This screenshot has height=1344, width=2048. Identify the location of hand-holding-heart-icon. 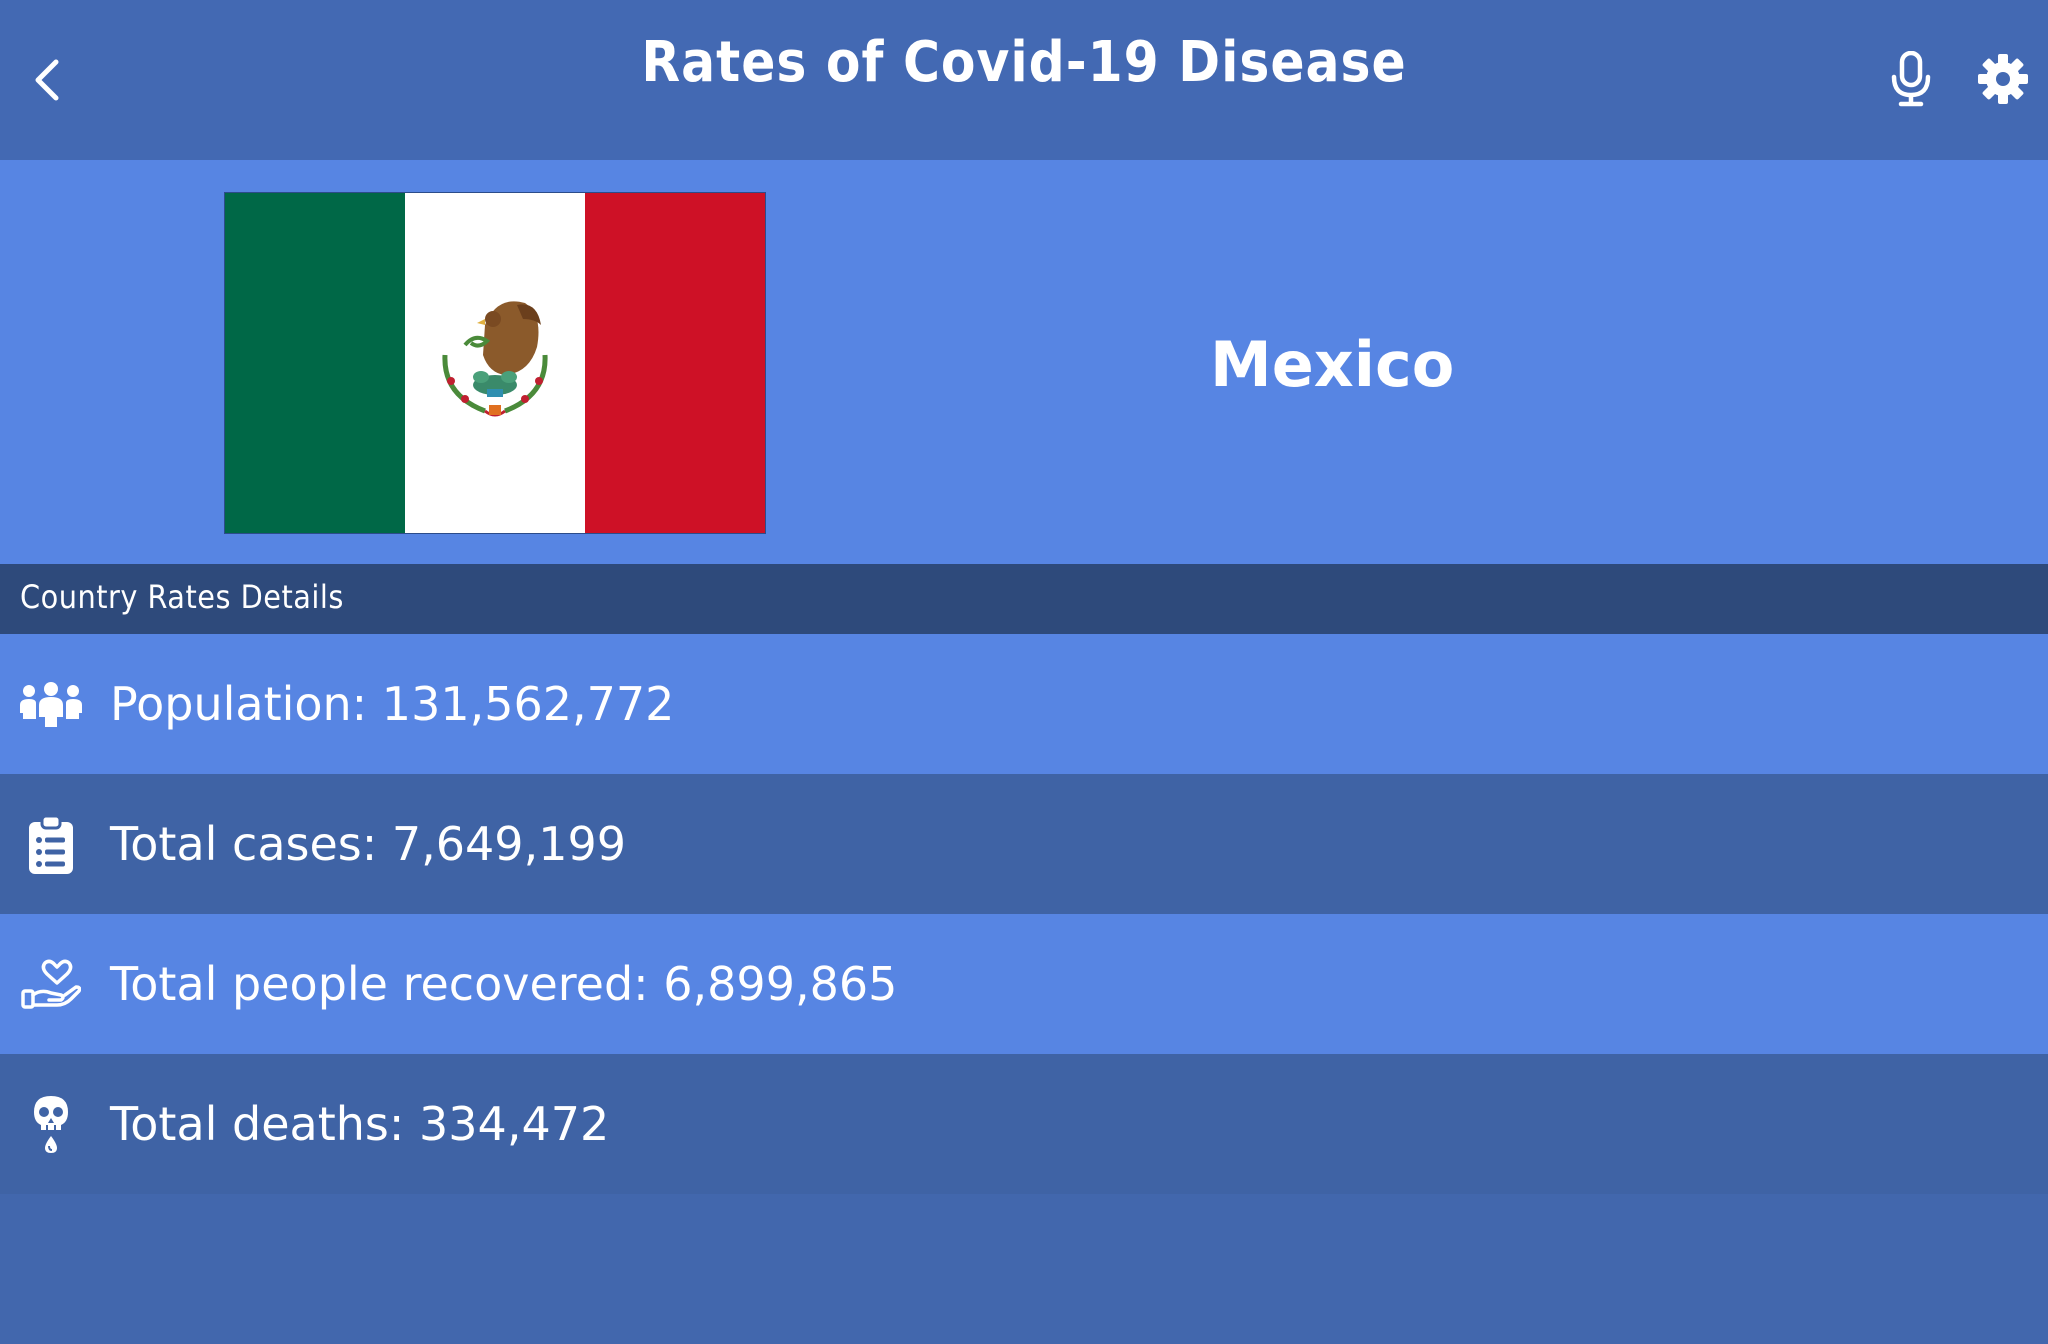
(51, 984).